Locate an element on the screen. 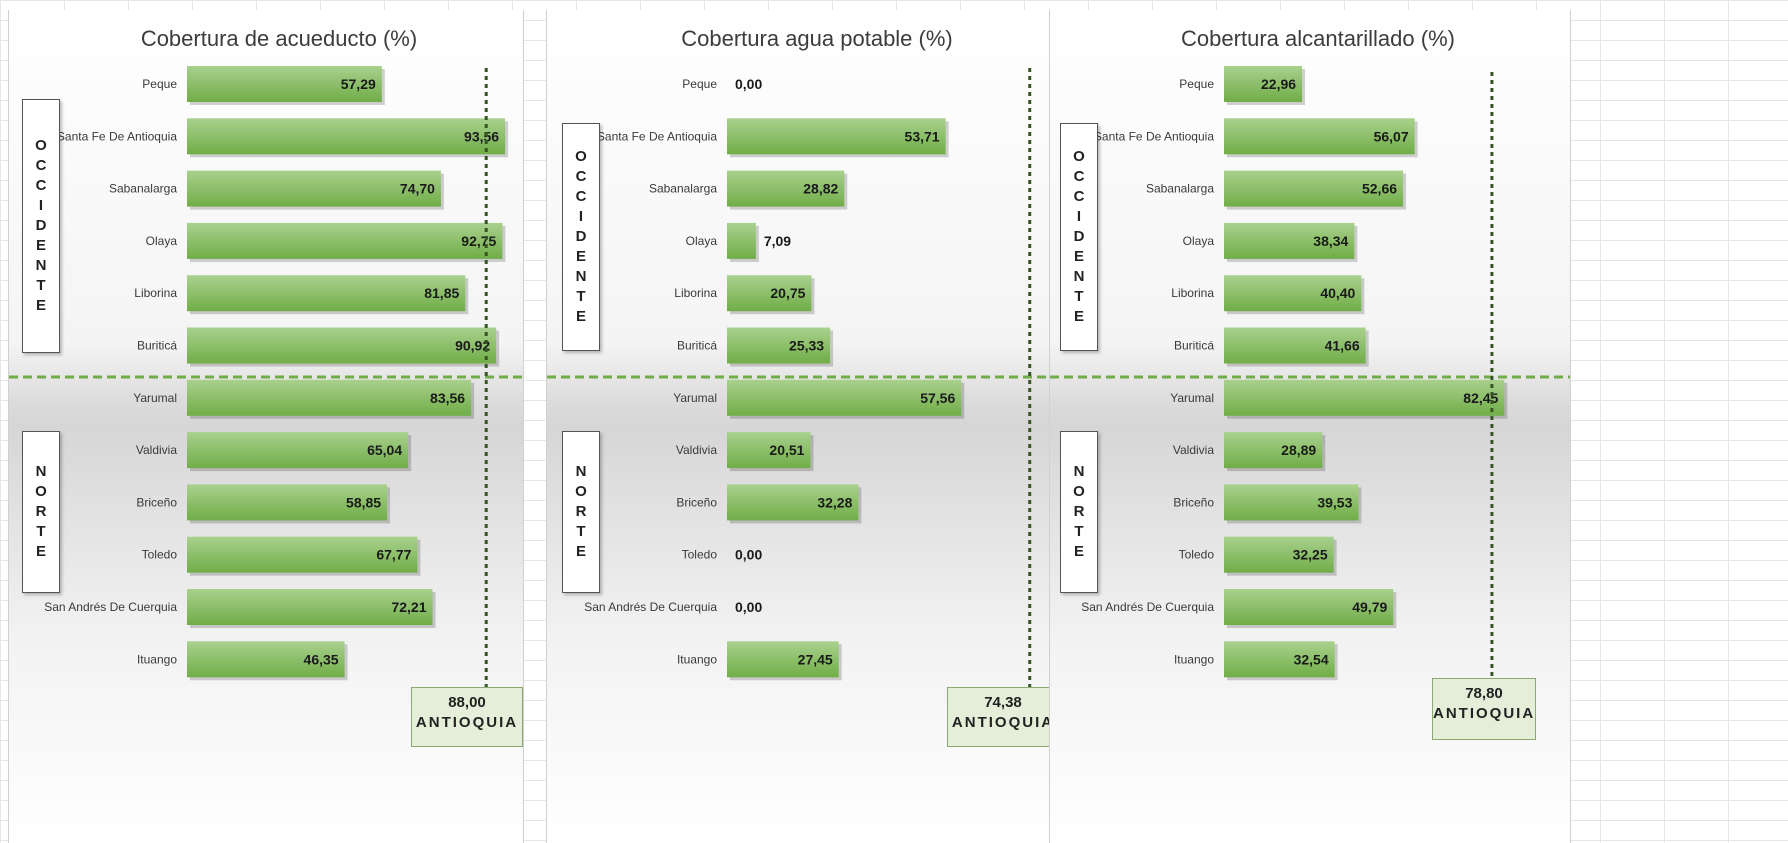 The height and width of the screenshot is (843, 1788). category-label: Olaya is located at coordinates (162, 241).